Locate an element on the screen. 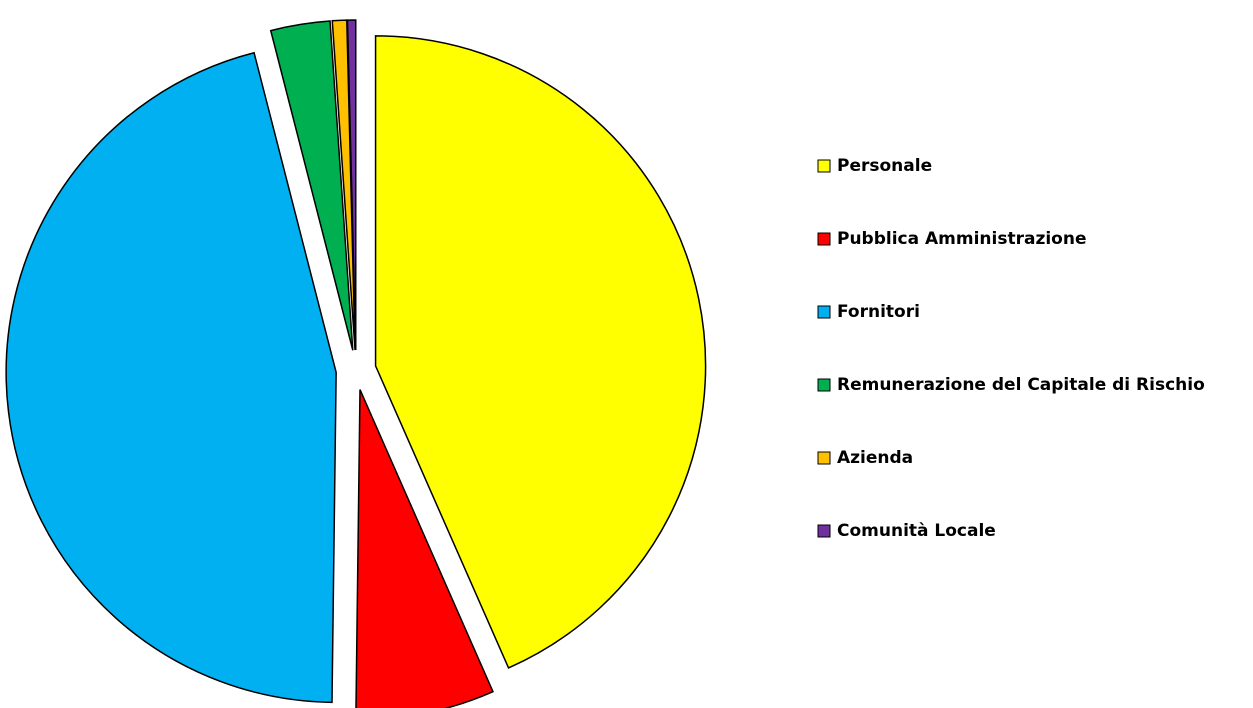  legend-label: Azienda is located at coordinates (875, 458).